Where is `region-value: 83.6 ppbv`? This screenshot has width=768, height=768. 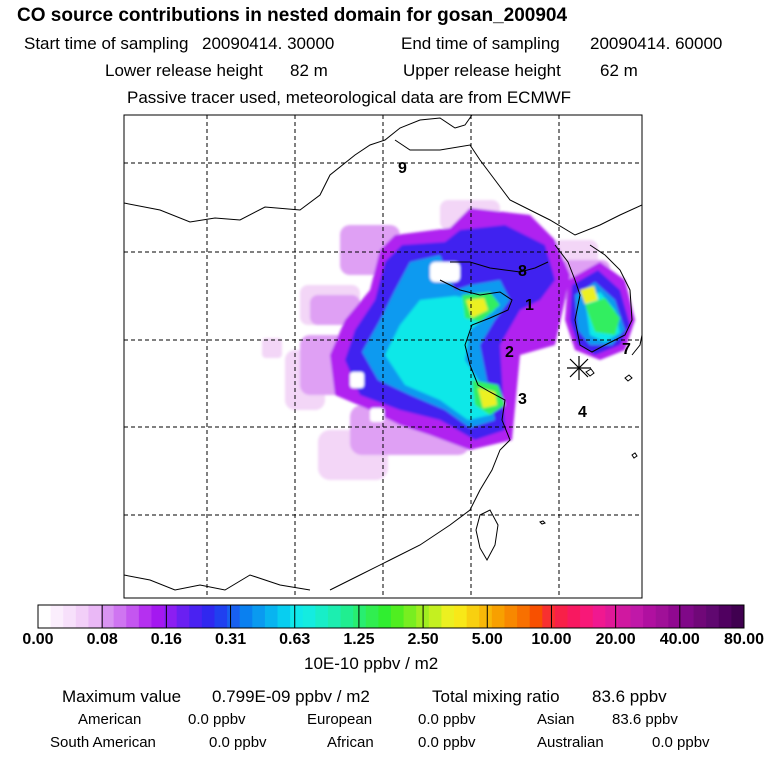 region-value: 83.6 ppbv is located at coordinates (645, 719).